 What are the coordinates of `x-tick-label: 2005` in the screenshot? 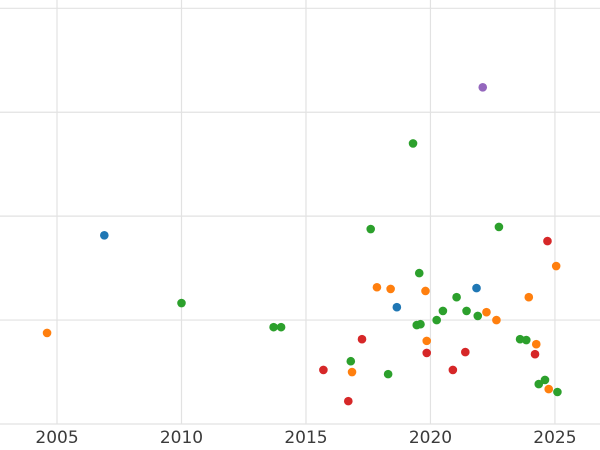 It's located at (56, 438).